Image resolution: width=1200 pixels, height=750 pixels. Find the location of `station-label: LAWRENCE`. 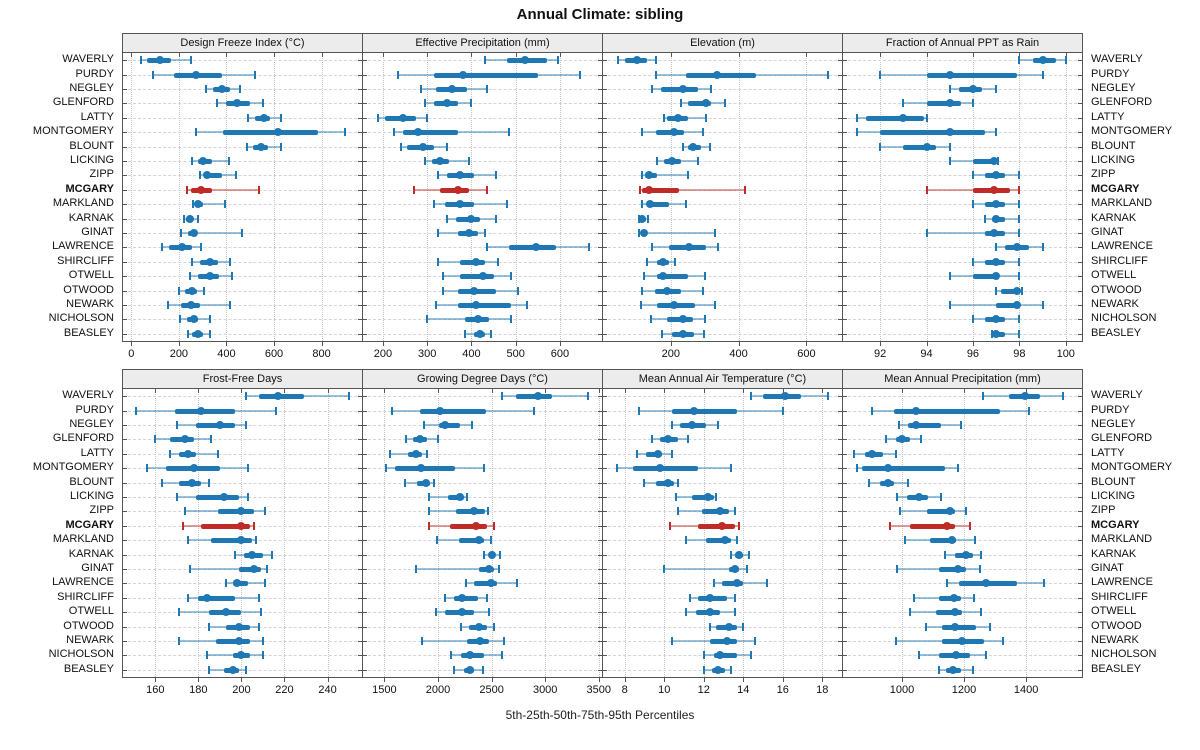

station-label: LAWRENCE is located at coordinates (83, 582).